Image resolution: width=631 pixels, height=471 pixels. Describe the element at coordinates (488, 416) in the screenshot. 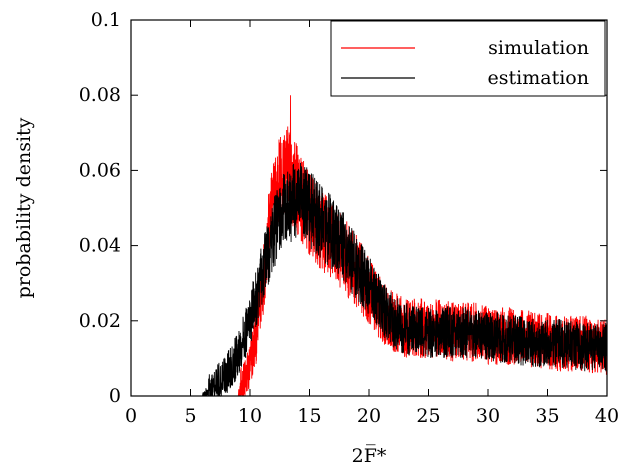

I see `x-tick-label: 30` at that location.